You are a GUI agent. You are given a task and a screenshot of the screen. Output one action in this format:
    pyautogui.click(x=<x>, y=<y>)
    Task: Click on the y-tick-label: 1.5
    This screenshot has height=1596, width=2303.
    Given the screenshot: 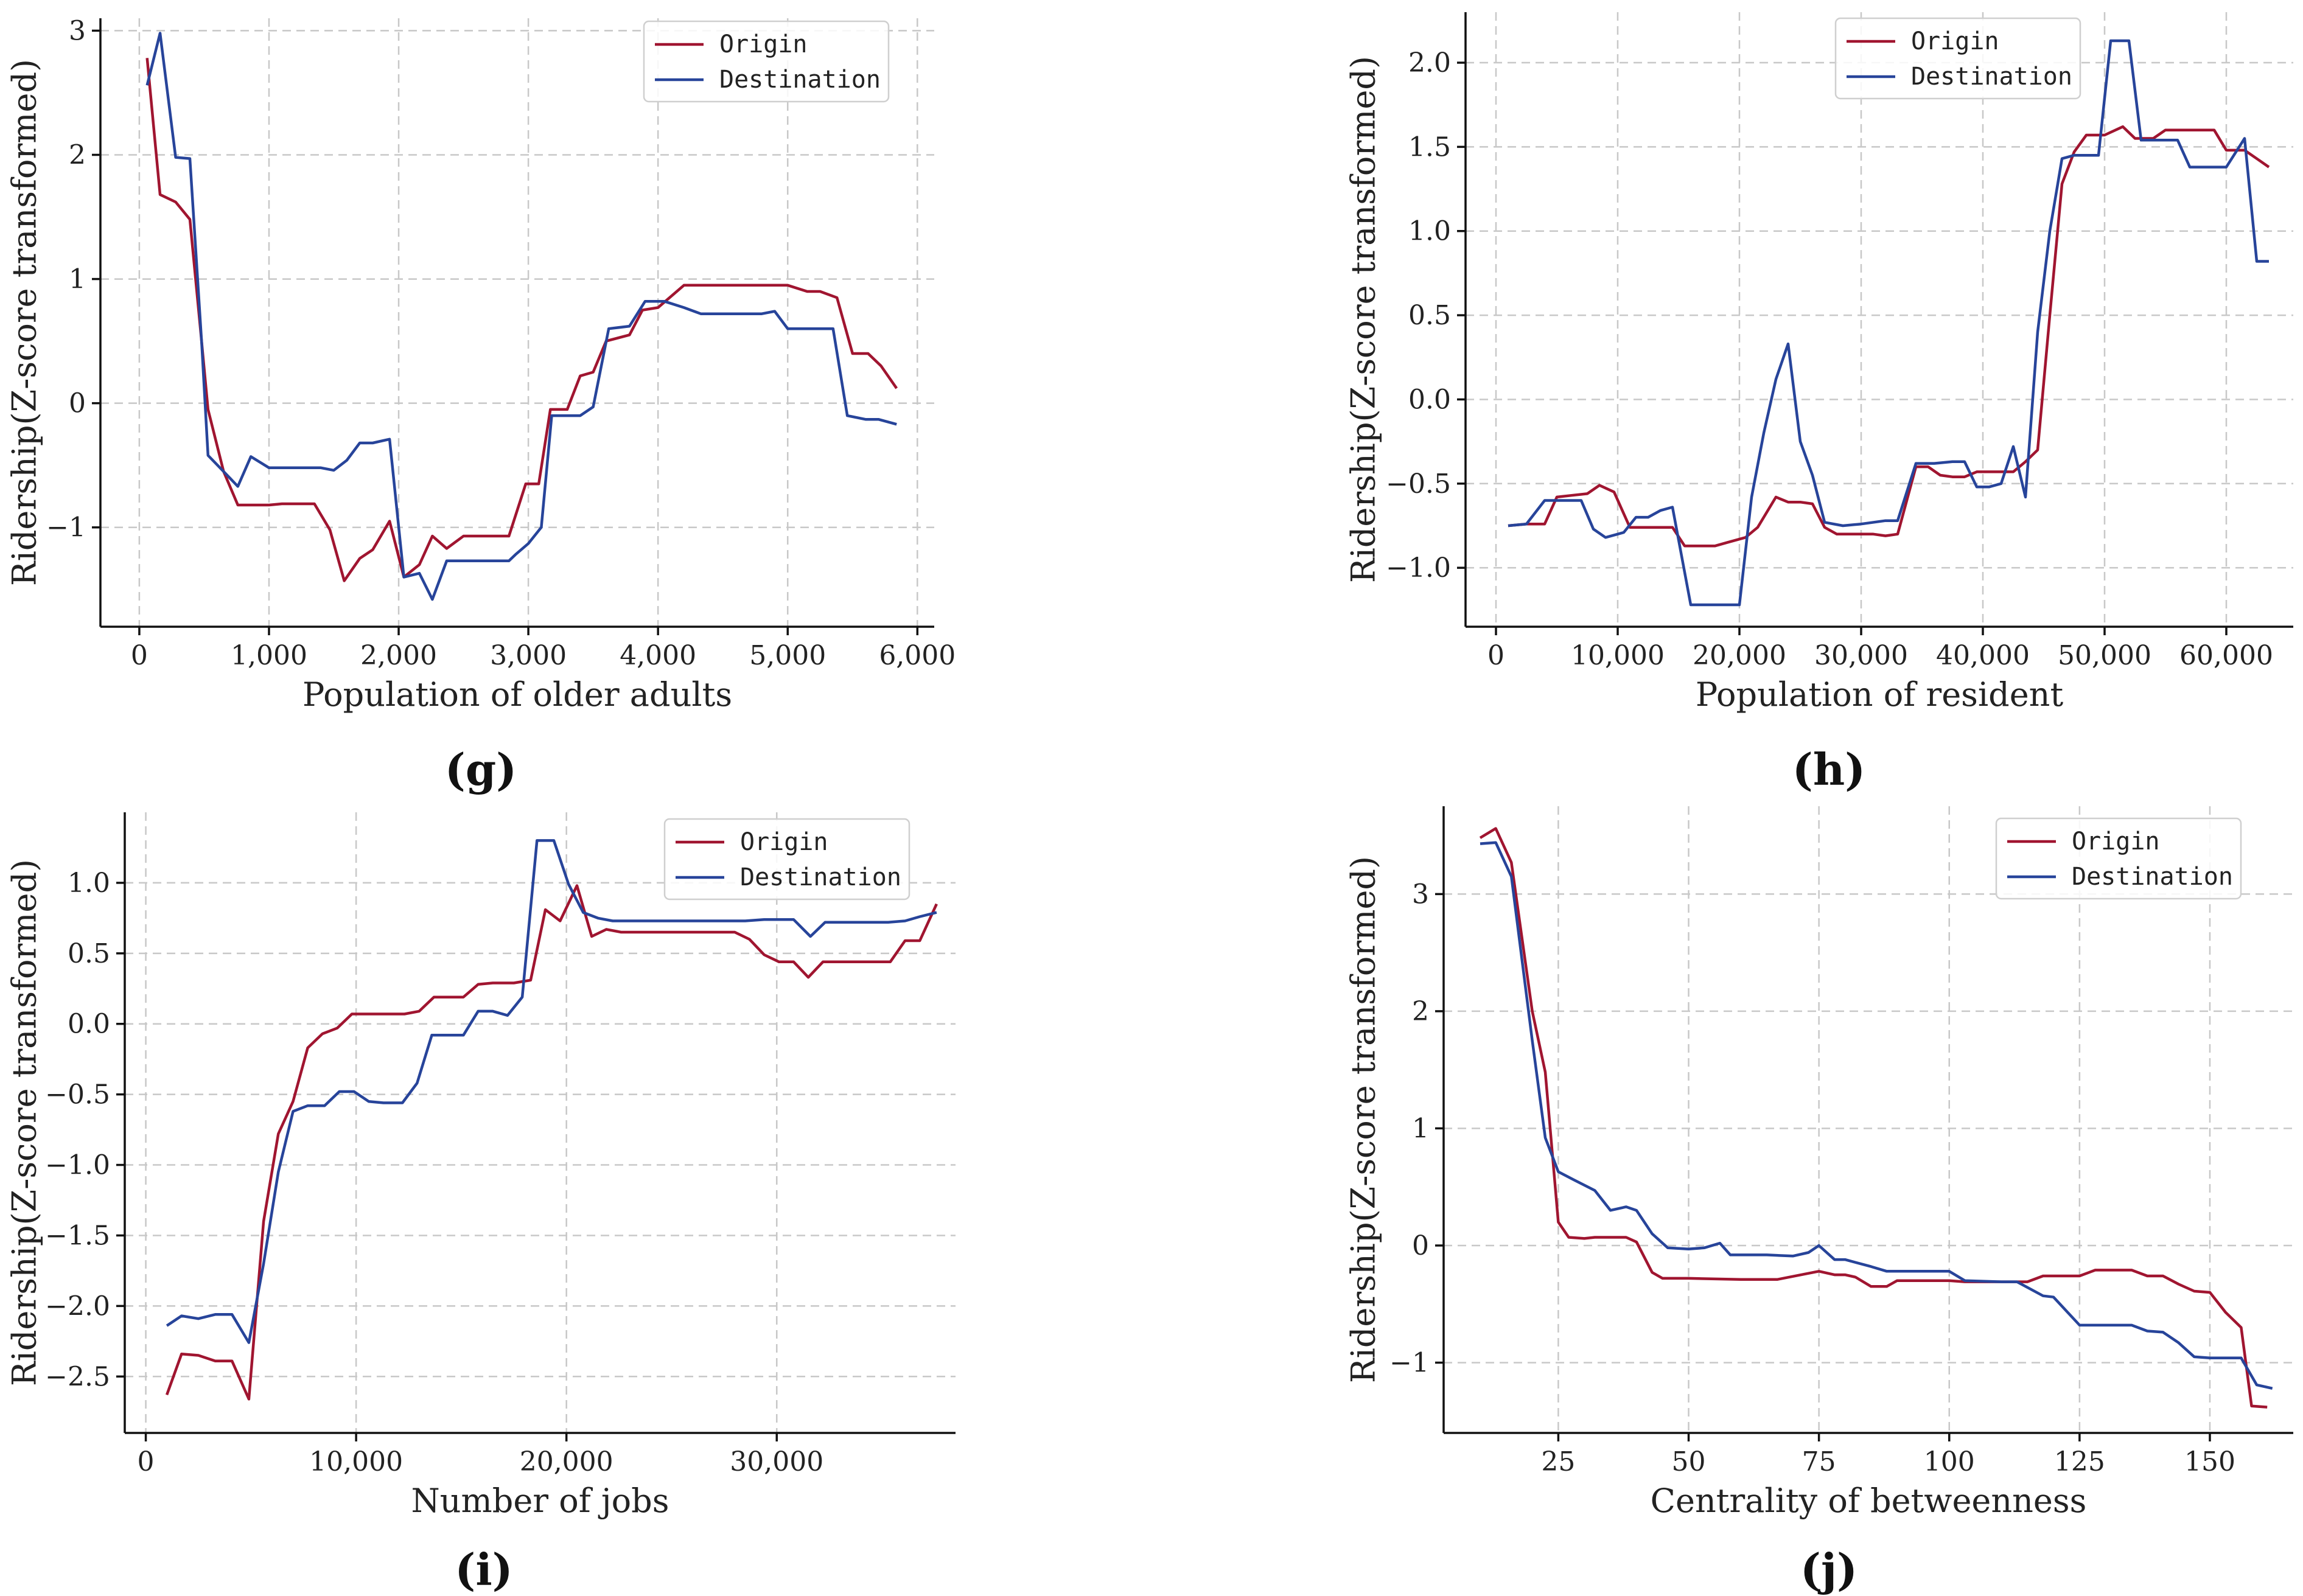 What is the action you would take?
    pyautogui.click(x=1429, y=146)
    